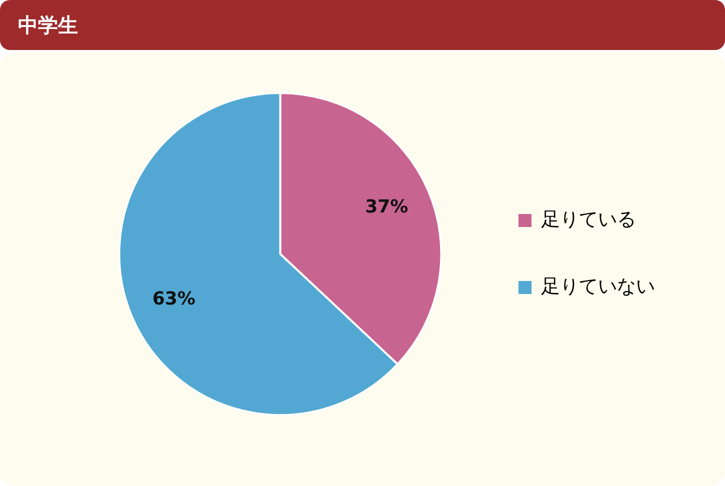  I want to click on data-label: 63%, so click(174, 299).